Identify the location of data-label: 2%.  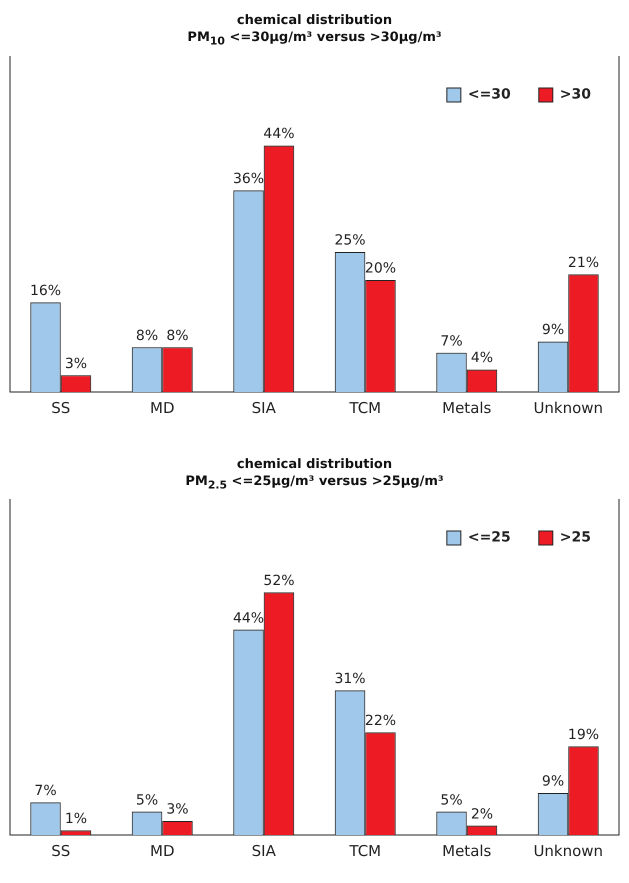
(482, 814).